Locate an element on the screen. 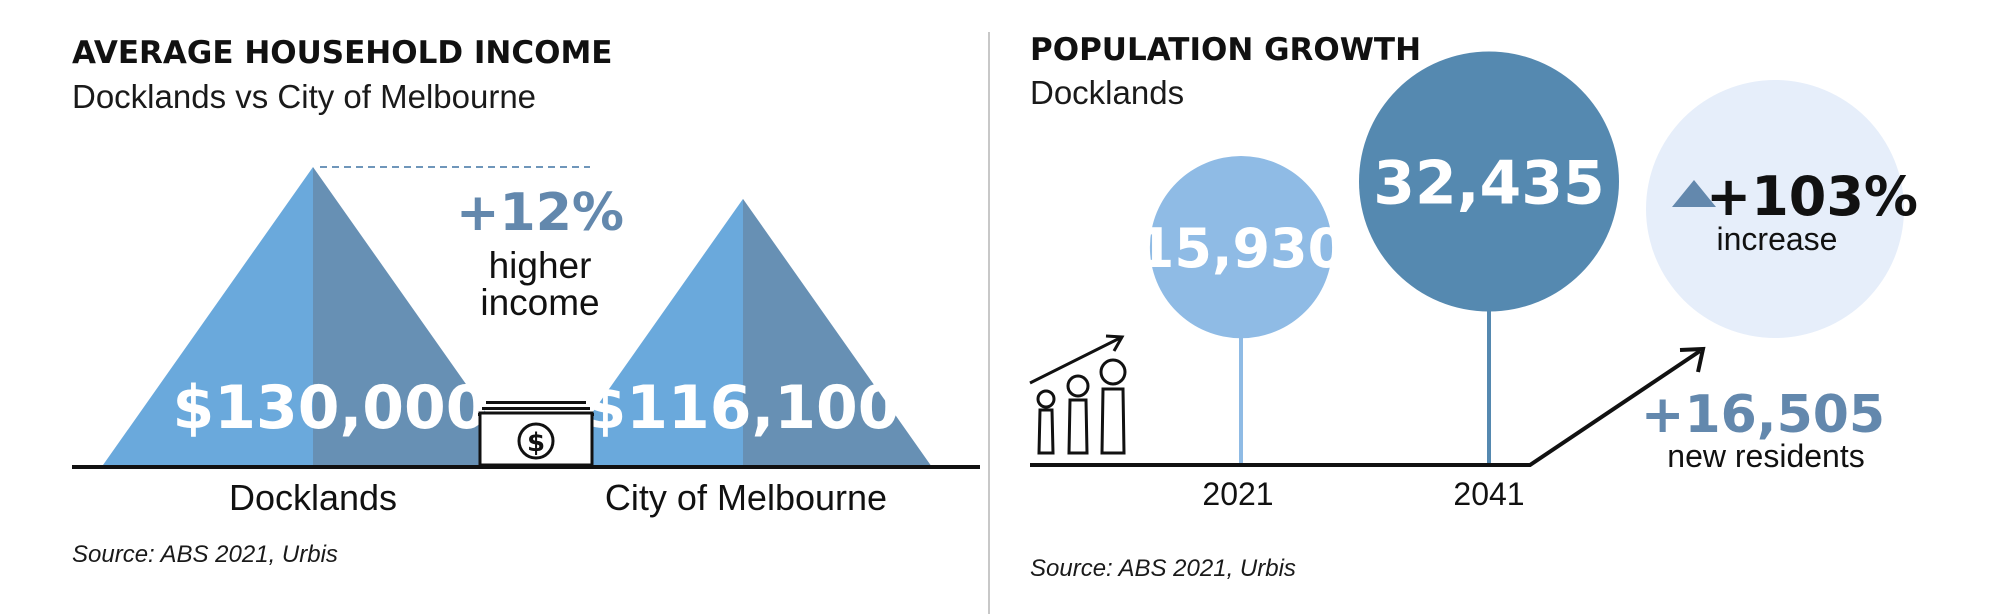  value-label-melbourne: $116,100 is located at coordinates (741, 408).